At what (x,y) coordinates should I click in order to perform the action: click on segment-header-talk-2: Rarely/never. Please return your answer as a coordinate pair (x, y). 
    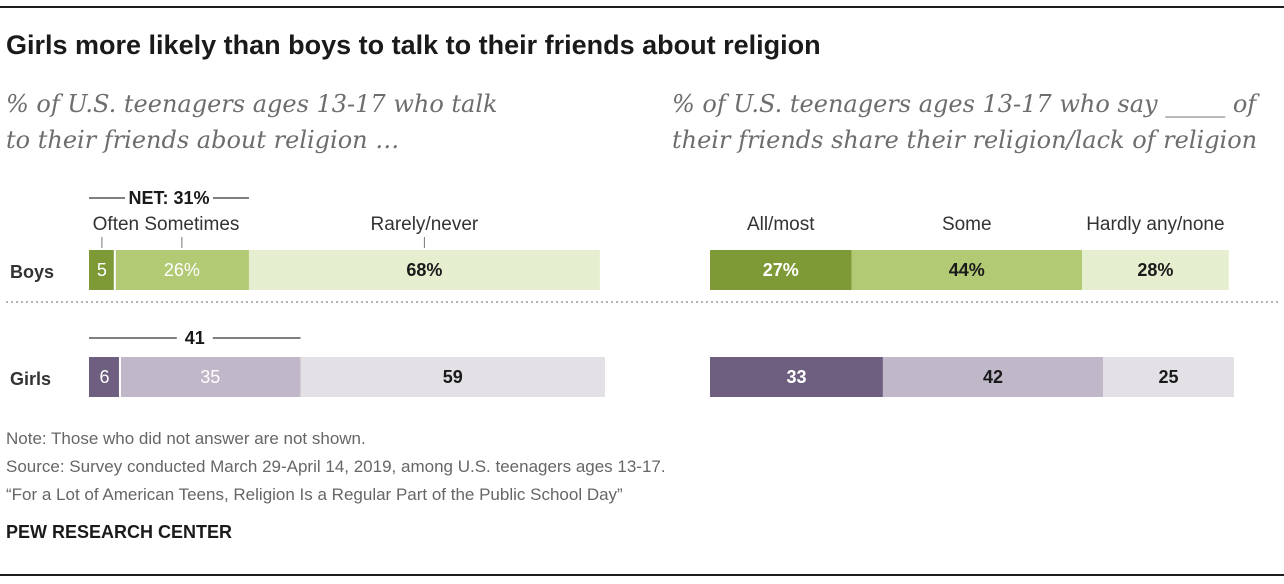
    Looking at the image, I should click on (425, 224).